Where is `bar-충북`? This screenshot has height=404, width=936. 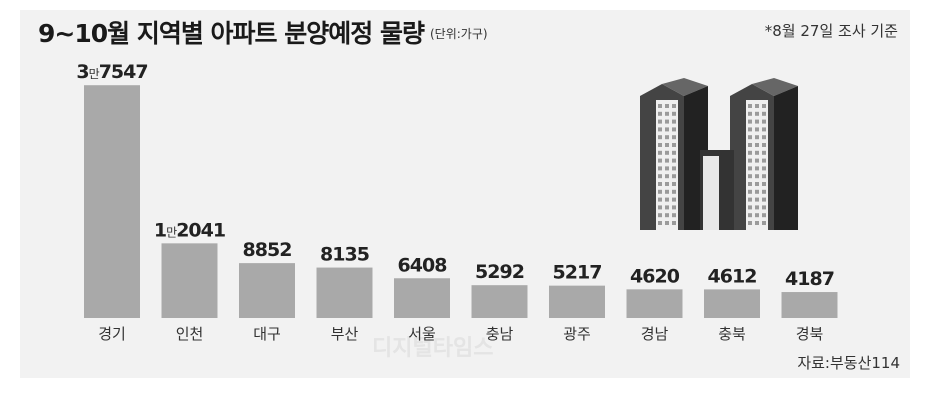
bar-충북 is located at coordinates (732, 303).